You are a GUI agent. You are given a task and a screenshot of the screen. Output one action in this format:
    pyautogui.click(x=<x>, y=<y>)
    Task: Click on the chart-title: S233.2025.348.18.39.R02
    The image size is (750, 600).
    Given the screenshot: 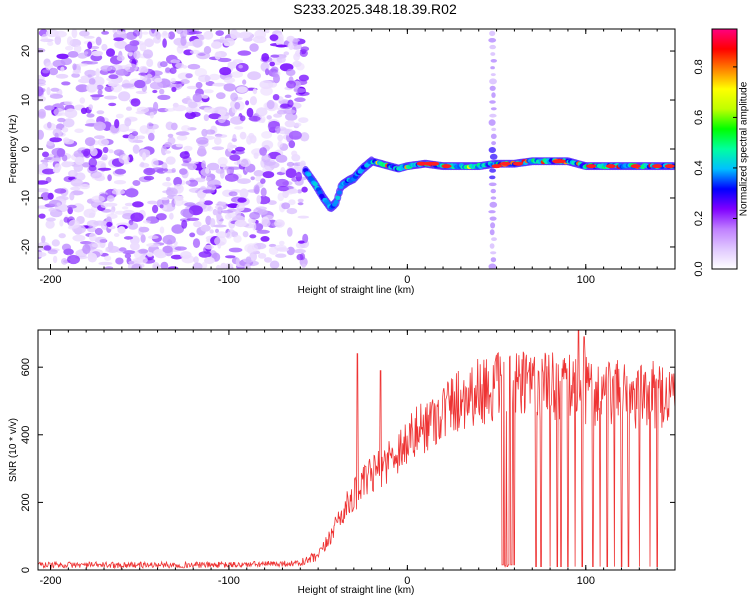 What is the action you would take?
    pyautogui.click(x=375, y=9)
    